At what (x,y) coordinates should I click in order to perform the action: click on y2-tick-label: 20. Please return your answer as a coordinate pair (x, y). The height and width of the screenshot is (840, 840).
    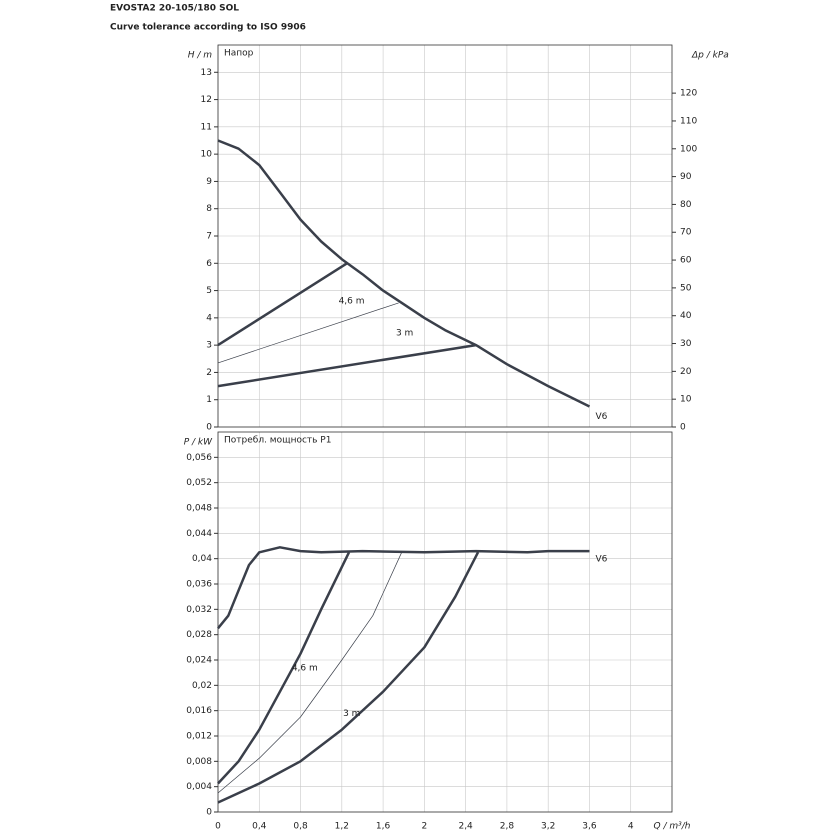
    Looking at the image, I should click on (686, 372).